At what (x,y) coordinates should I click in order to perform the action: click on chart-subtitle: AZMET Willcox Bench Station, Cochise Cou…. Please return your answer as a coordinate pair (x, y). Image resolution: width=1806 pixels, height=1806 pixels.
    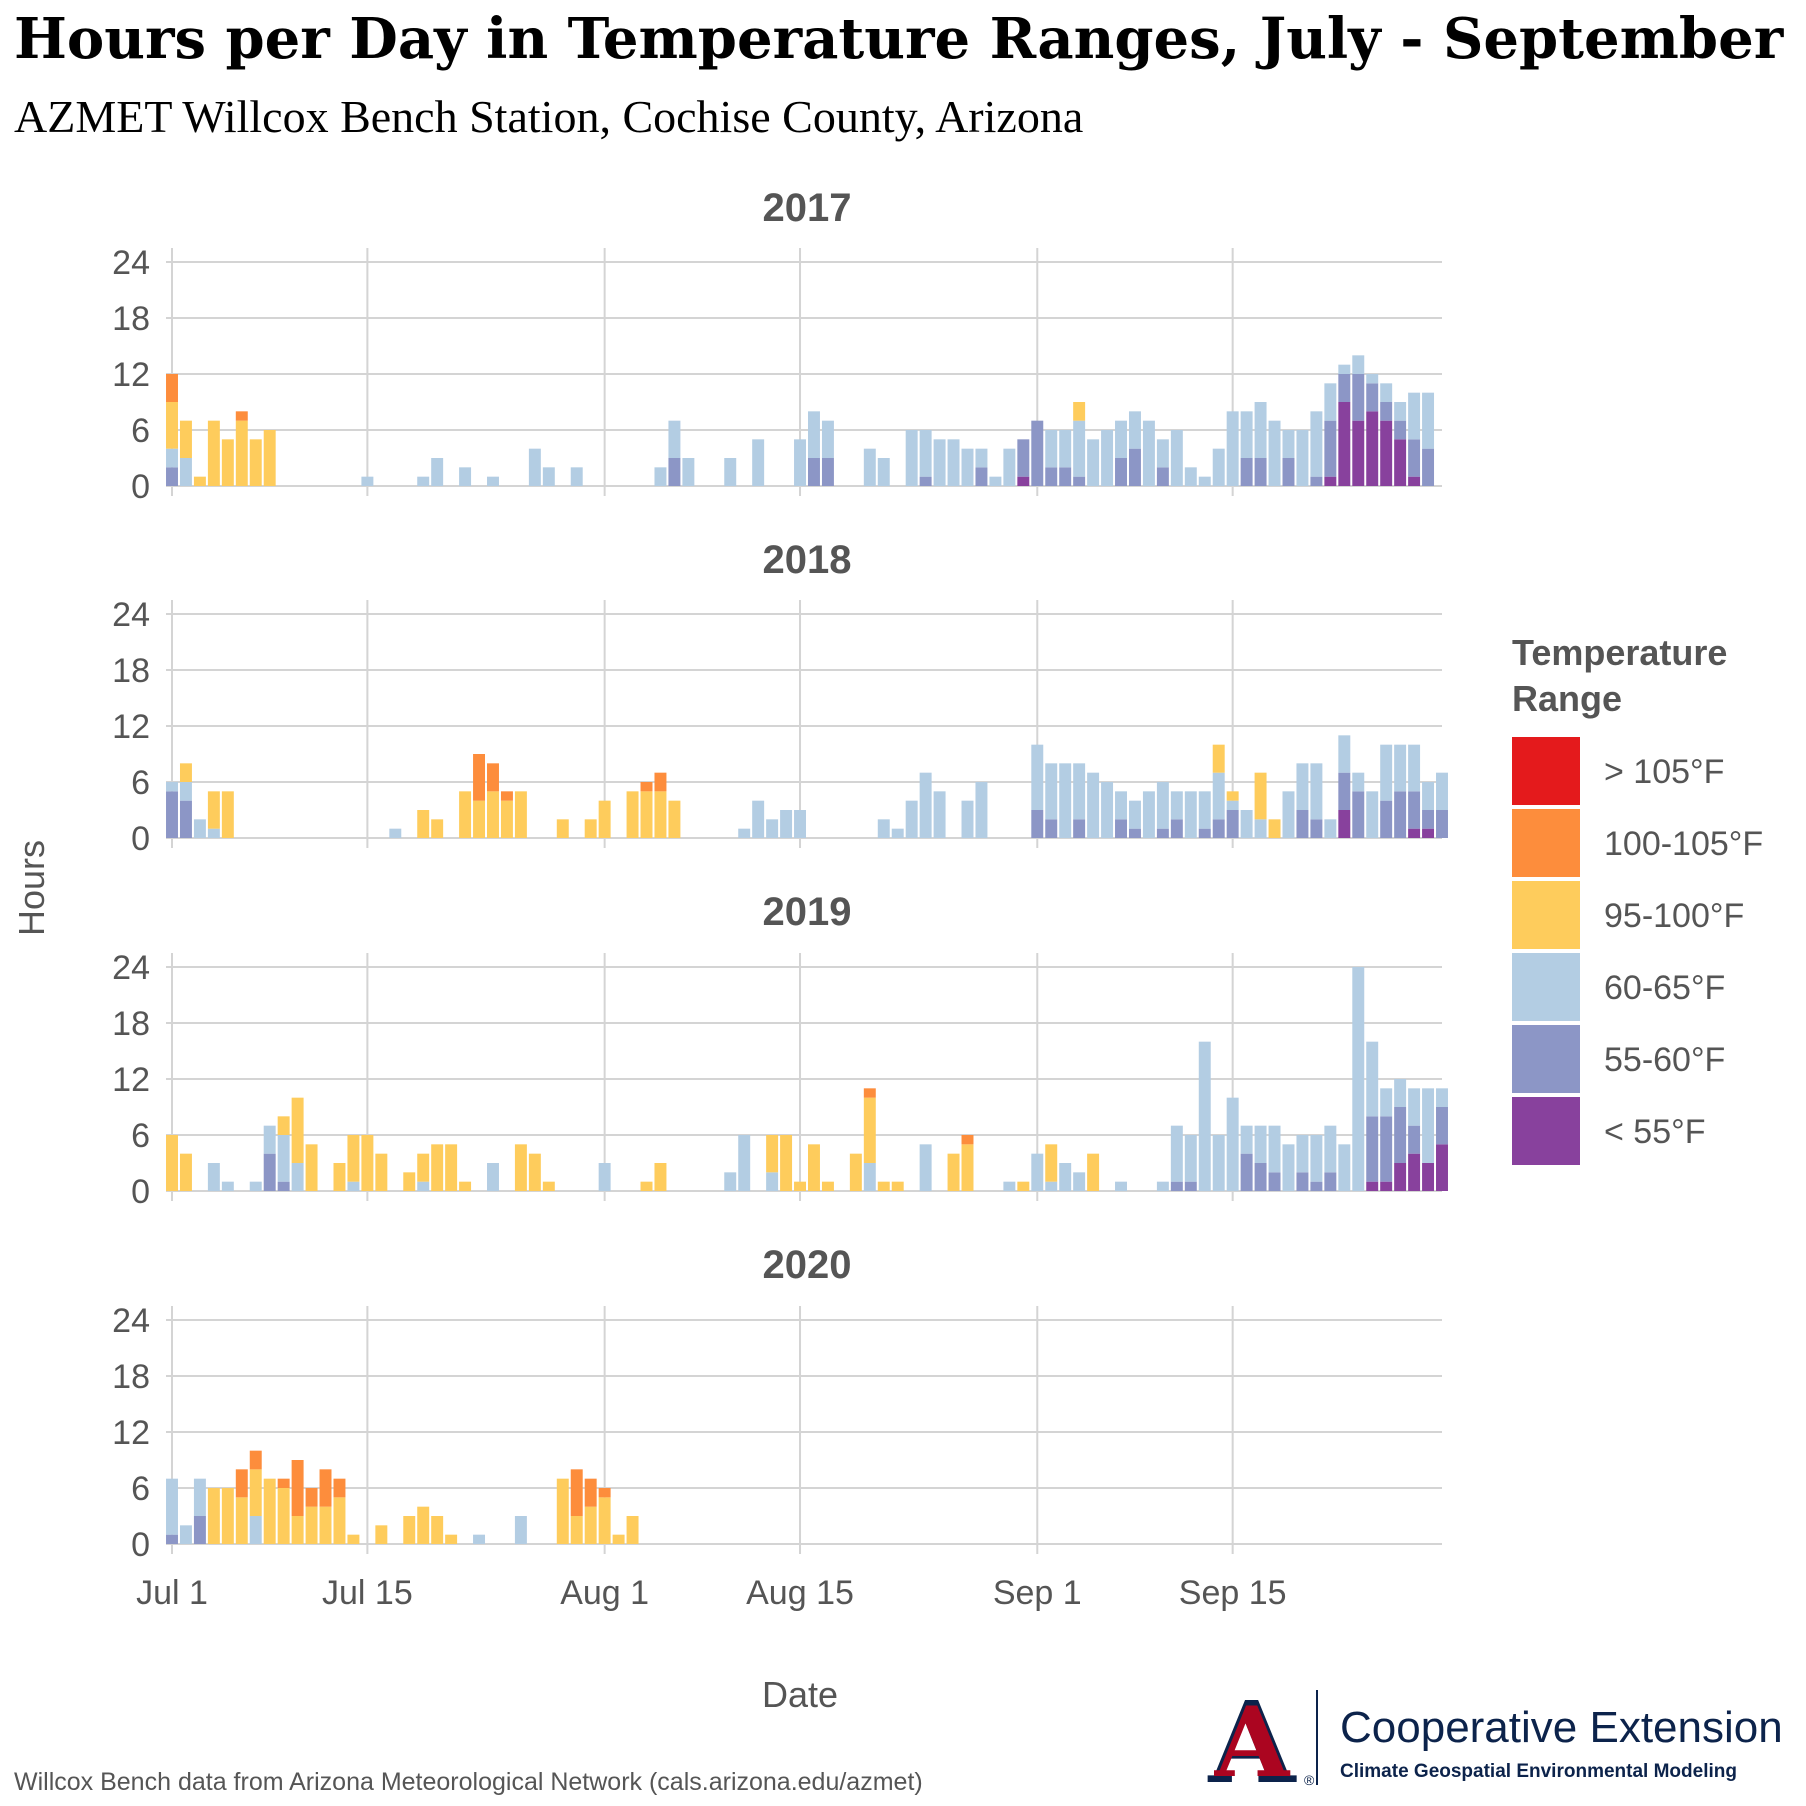
    Looking at the image, I should click on (548, 116).